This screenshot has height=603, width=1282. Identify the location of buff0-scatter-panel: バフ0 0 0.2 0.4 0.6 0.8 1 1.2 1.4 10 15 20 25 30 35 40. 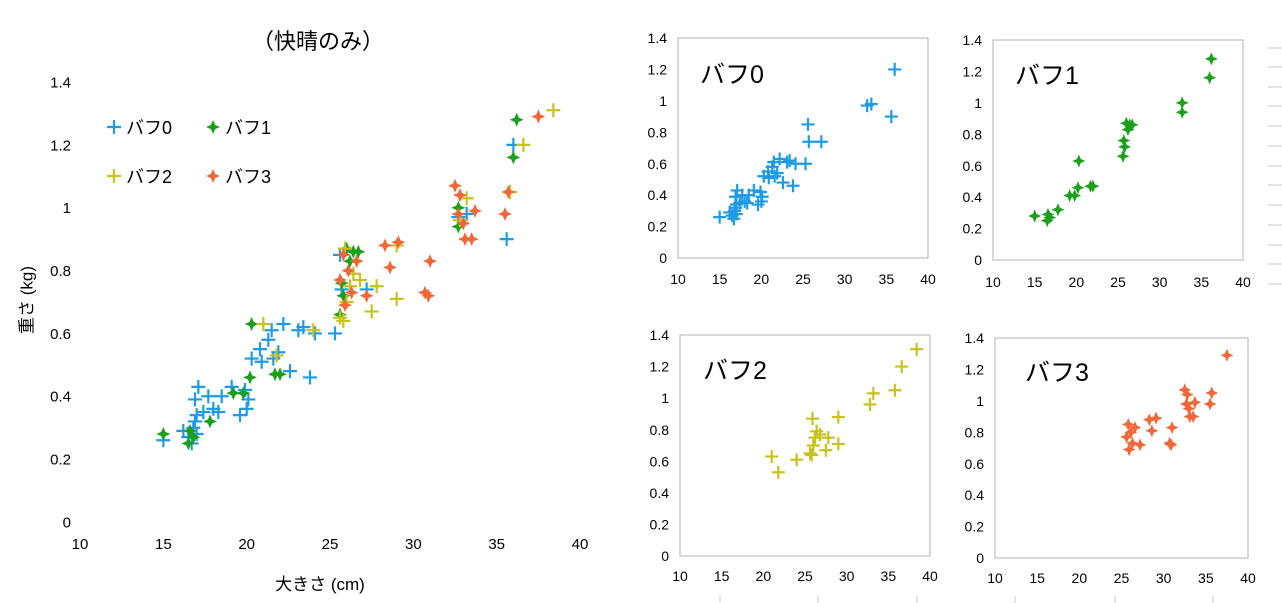
(792, 158).